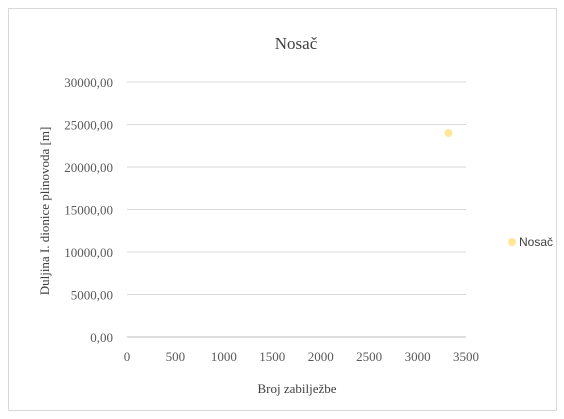 The image size is (564, 419). What do you see at coordinates (272, 356) in the screenshot?
I see `x-tick-label: 1500` at bounding box center [272, 356].